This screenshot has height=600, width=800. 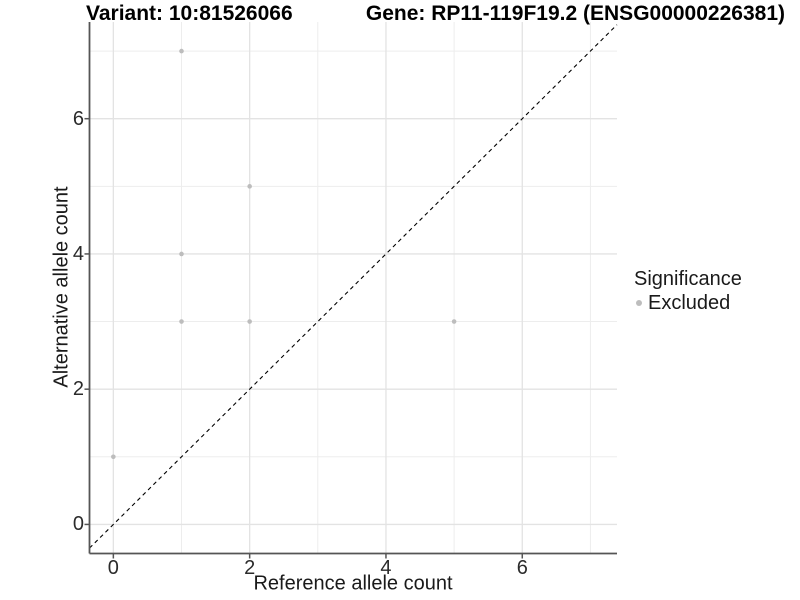 I want to click on y-tick-label: 2, so click(x=78, y=389).